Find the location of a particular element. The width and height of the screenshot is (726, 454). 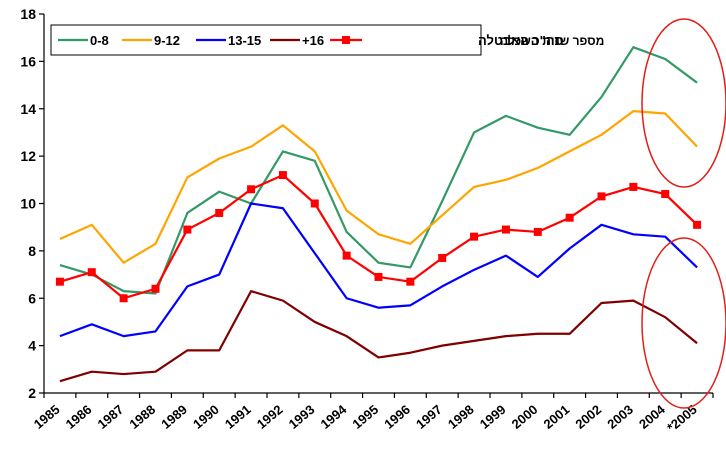

x-tick-label: 1987 is located at coordinates (111, 417).